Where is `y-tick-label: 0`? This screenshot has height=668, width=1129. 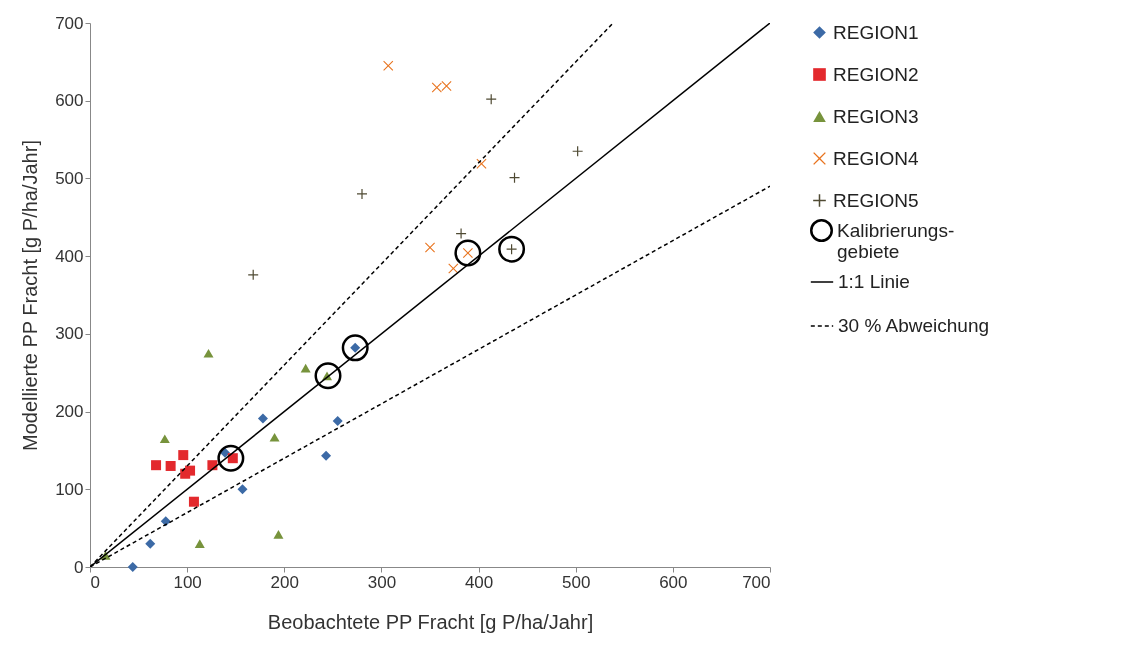
y-tick-label: 0 is located at coordinates (79, 567).